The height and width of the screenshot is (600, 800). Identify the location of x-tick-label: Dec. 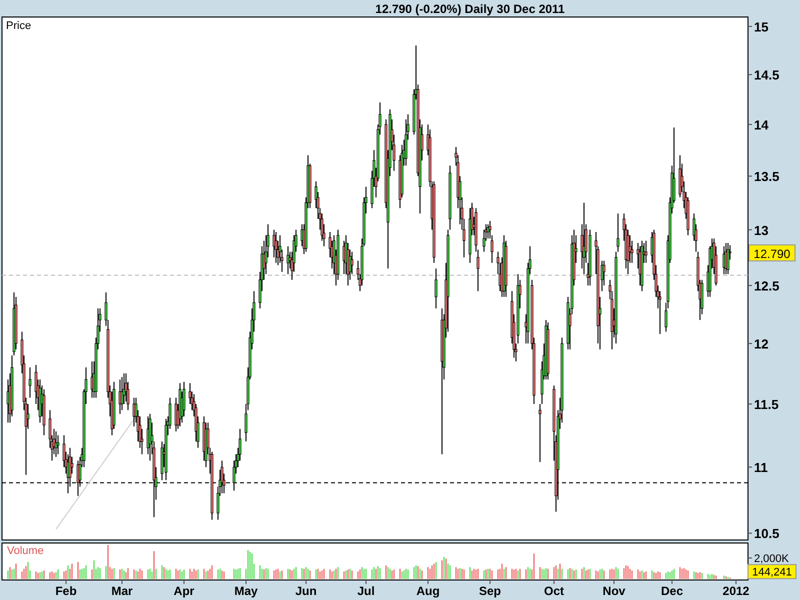
(672, 591).